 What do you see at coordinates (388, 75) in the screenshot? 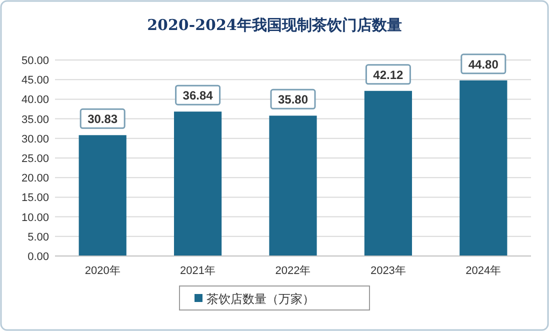
I see `data-label: 42.12` at bounding box center [388, 75].